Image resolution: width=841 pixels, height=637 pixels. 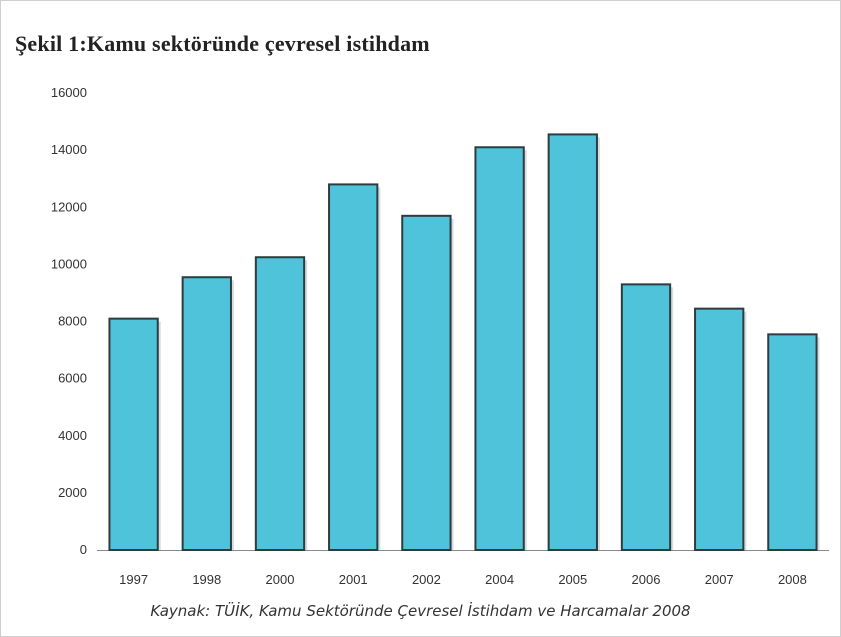 What do you see at coordinates (280, 579) in the screenshot?
I see `x-tick-label: 2000` at bounding box center [280, 579].